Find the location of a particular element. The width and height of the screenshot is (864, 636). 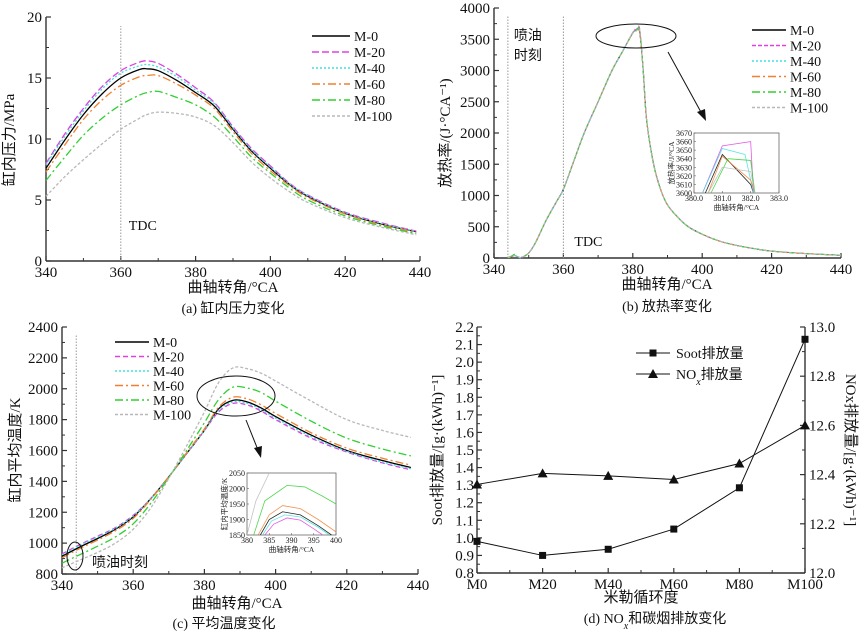

panel-a-ytick-label: 5 is located at coordinates (39, 201).